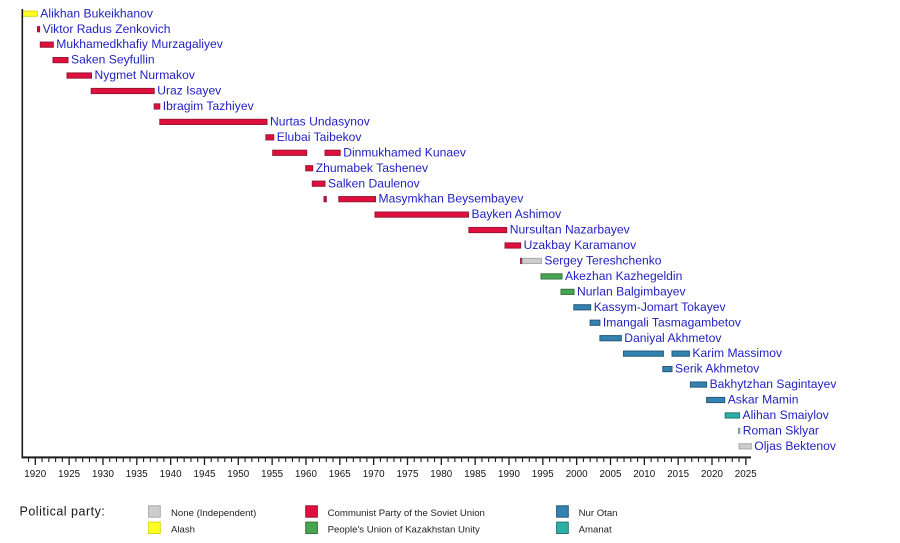 The image size is (900, 543). What do you see at coordinates (183, 529) in the screenshot?
I see `svg-text: Alash` at bounding box center [183, 529].